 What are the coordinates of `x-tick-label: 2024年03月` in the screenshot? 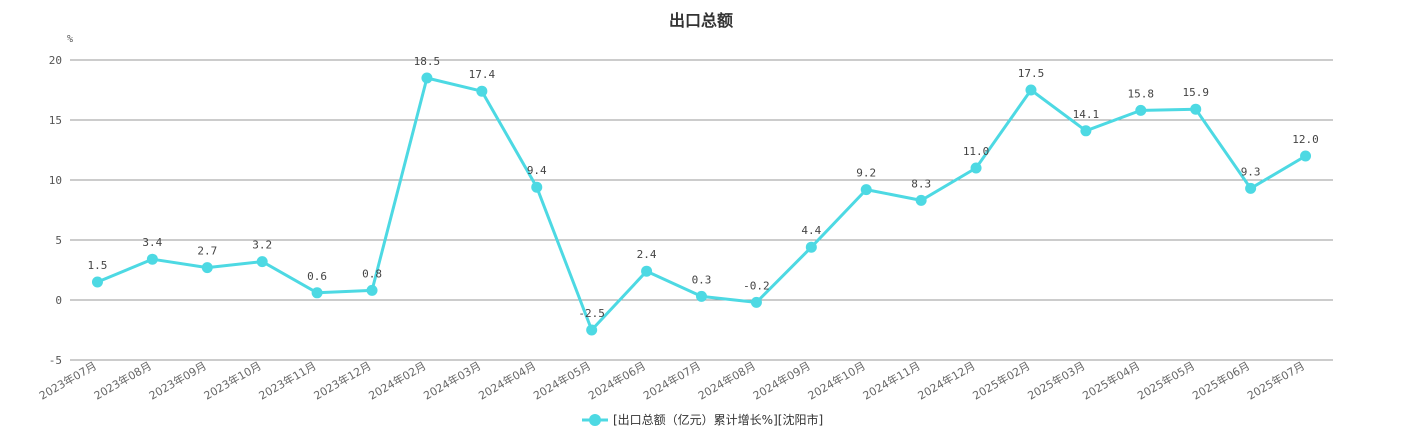 It's located at (452, 380).